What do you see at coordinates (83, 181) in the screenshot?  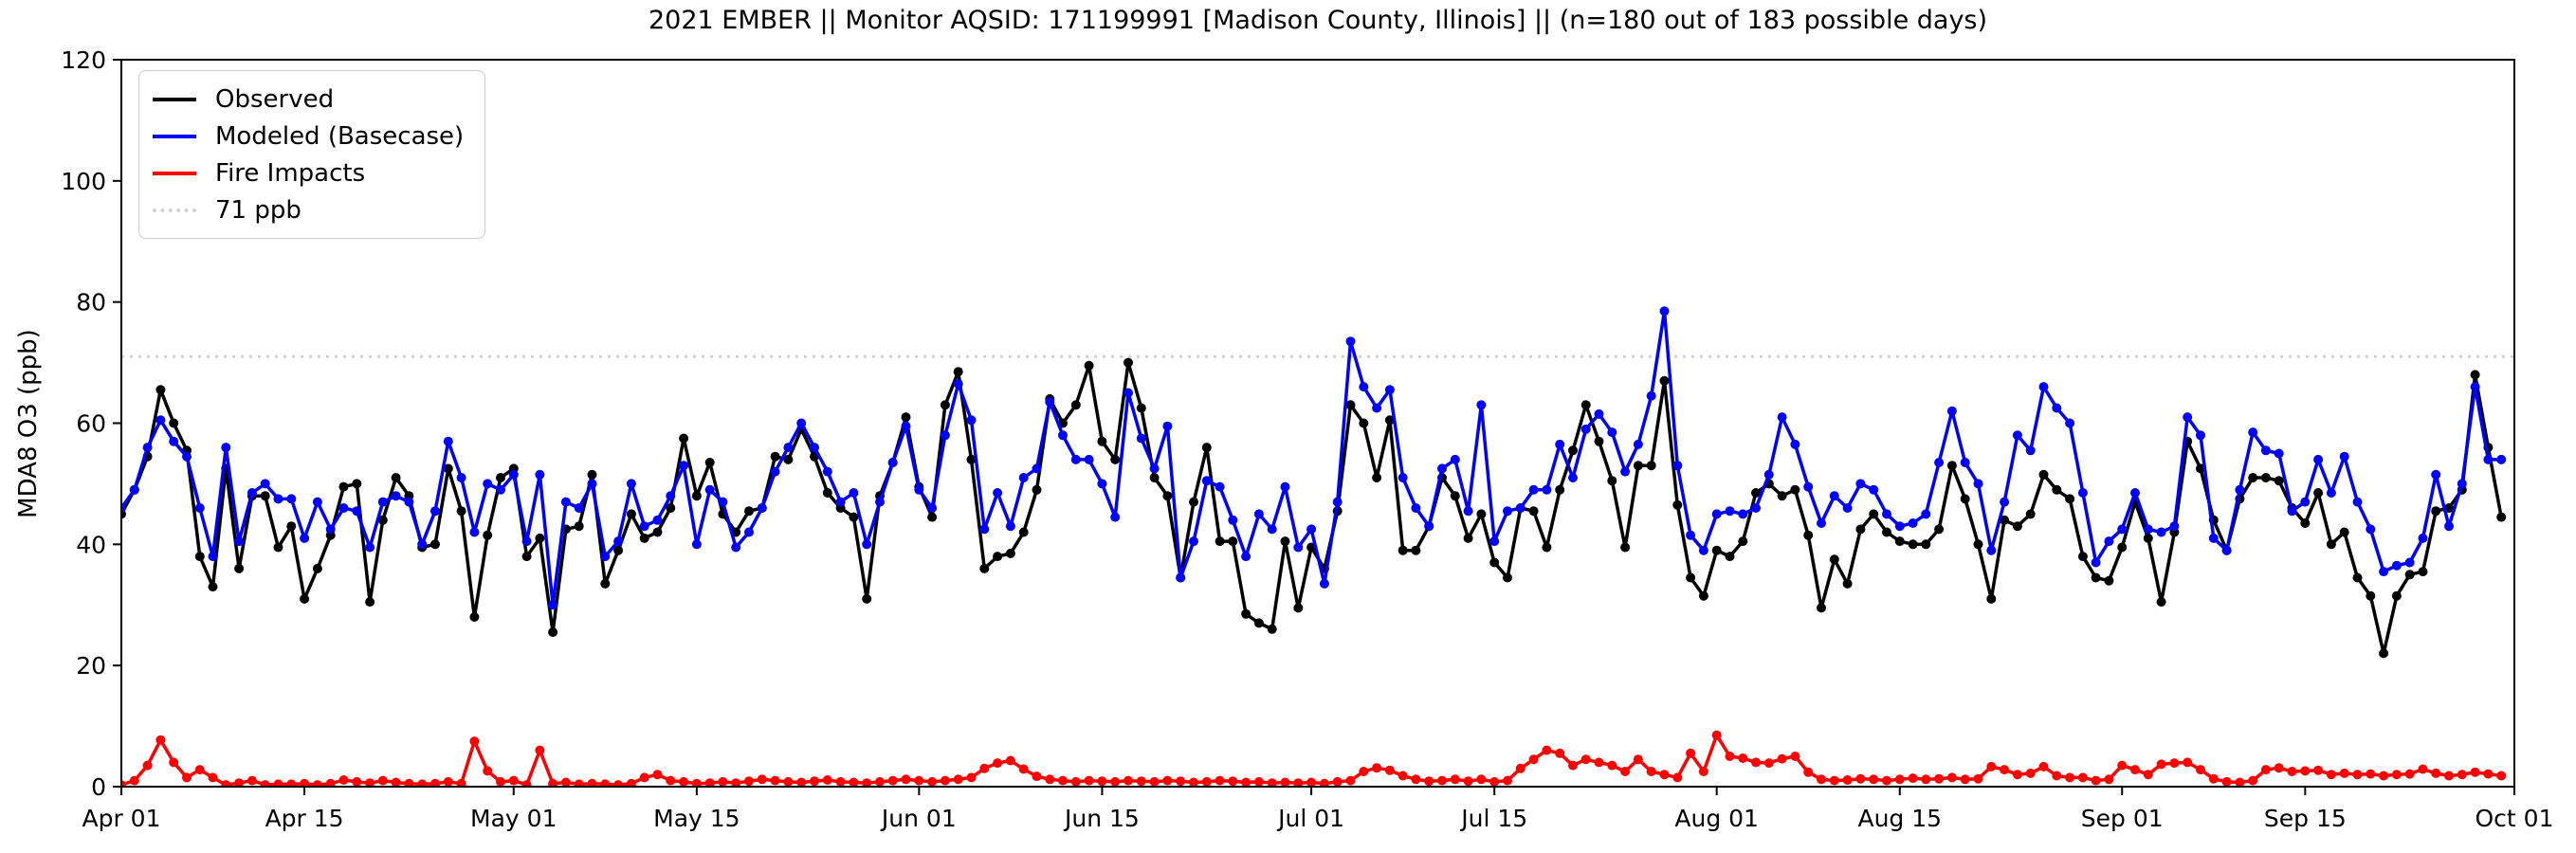 I see `y-tick-label: 100` at bounding box center [83, 181].